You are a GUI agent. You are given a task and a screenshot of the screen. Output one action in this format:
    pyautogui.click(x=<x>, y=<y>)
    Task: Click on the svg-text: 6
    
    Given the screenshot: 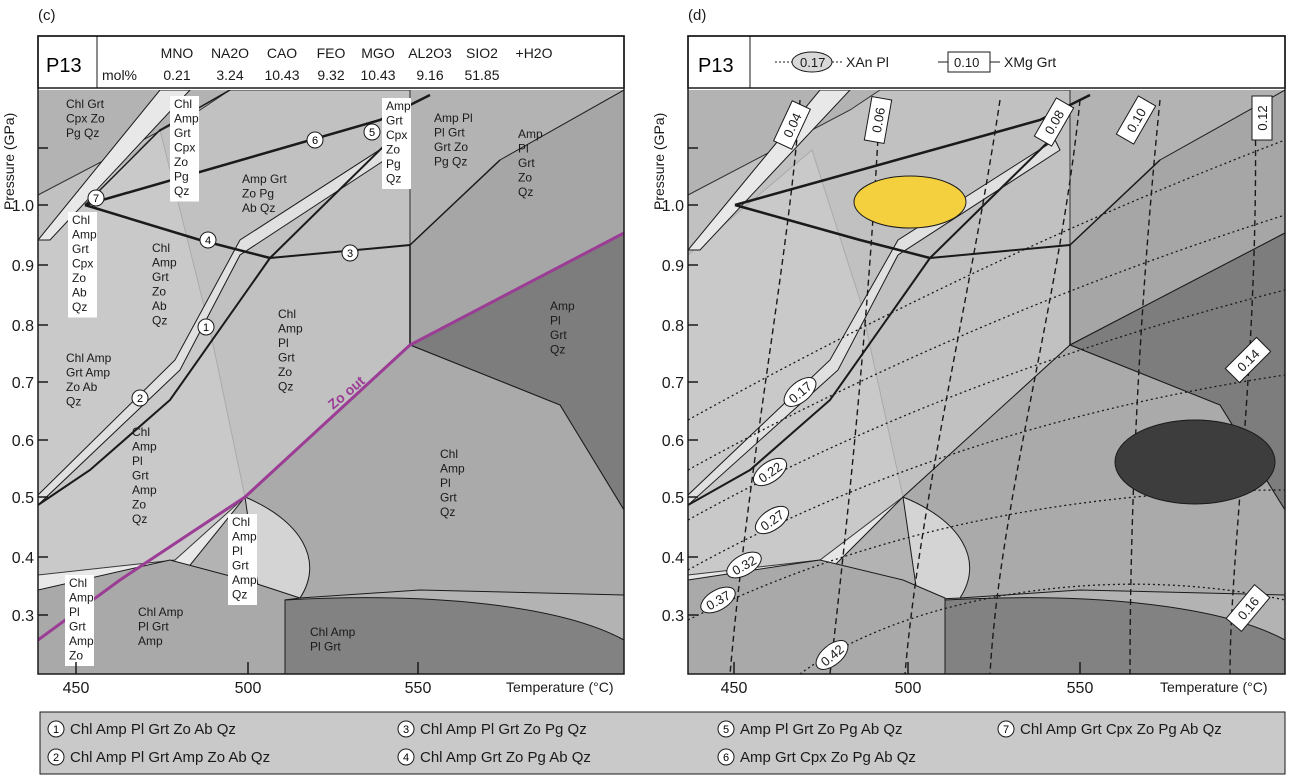 What is the action you would take?
    pyautogui.click(x=726, y=758)
    